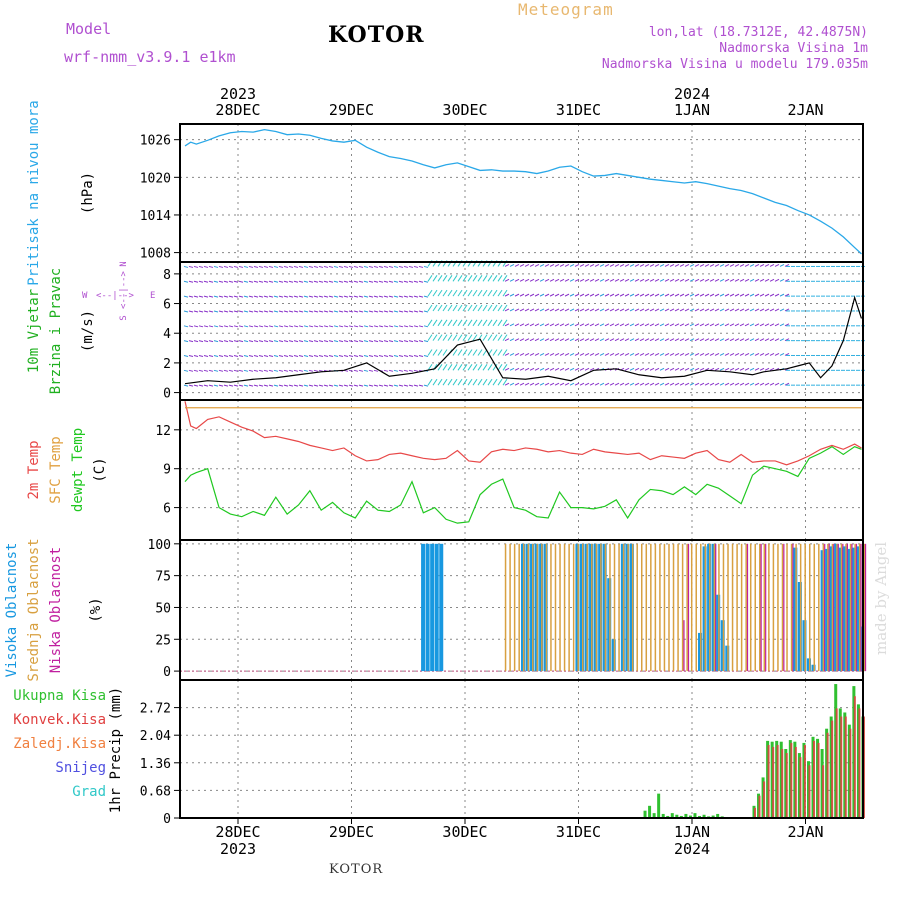 The height and width of the screenshot is (900, 900). Describe the element at coordinates (124, 263) in the screenshot. I see `compass-north: N` at that location.